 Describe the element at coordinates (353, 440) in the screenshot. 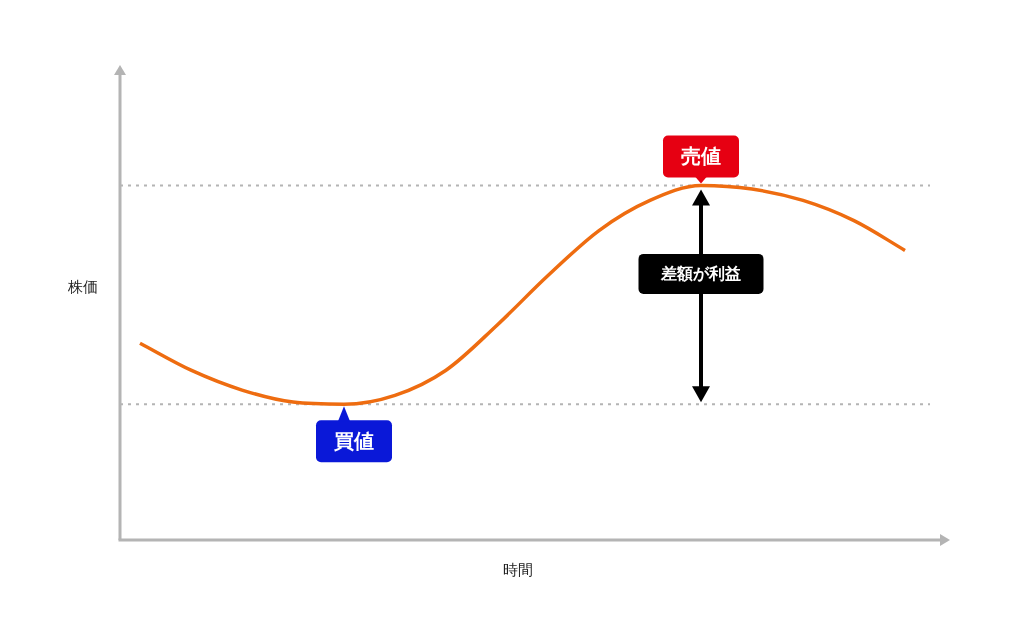

I see `ref-line-label: 買値` at that location.